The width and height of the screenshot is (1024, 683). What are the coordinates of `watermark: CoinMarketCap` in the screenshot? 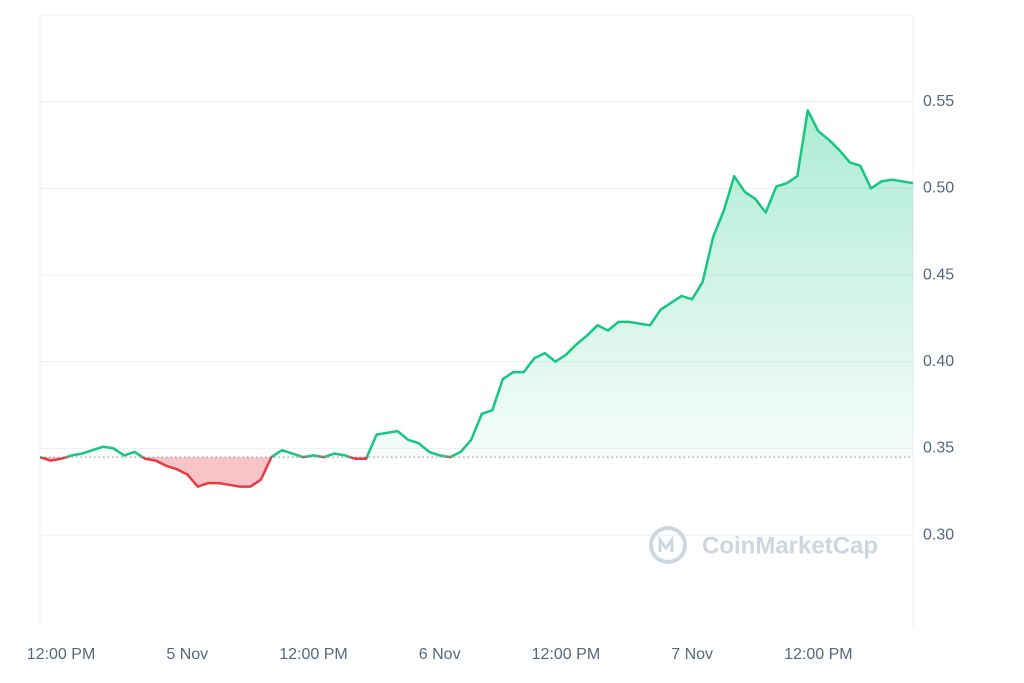 It's located at (763, 545).